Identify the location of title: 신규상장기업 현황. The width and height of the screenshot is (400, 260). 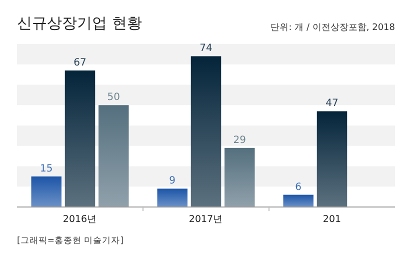
(79, 23).